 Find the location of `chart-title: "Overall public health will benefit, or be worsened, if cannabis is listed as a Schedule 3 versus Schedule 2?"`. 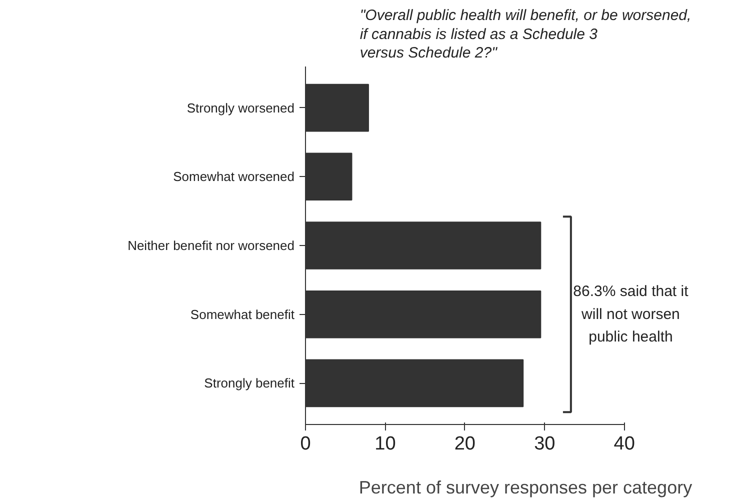

chart-title: "Overall public health will benefit, or be worsened, if cannabis is listed as a Schedule 3 versus Schedule 2?" is located at coordinates (526, 34).